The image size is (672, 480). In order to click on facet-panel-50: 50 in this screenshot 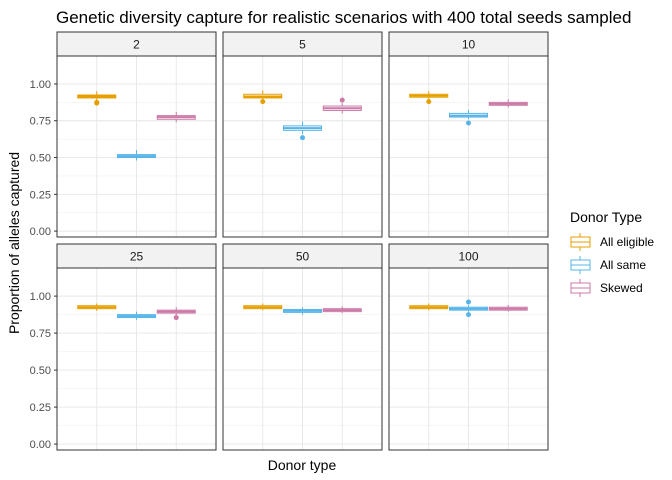, I will do `click(302, 347)`.